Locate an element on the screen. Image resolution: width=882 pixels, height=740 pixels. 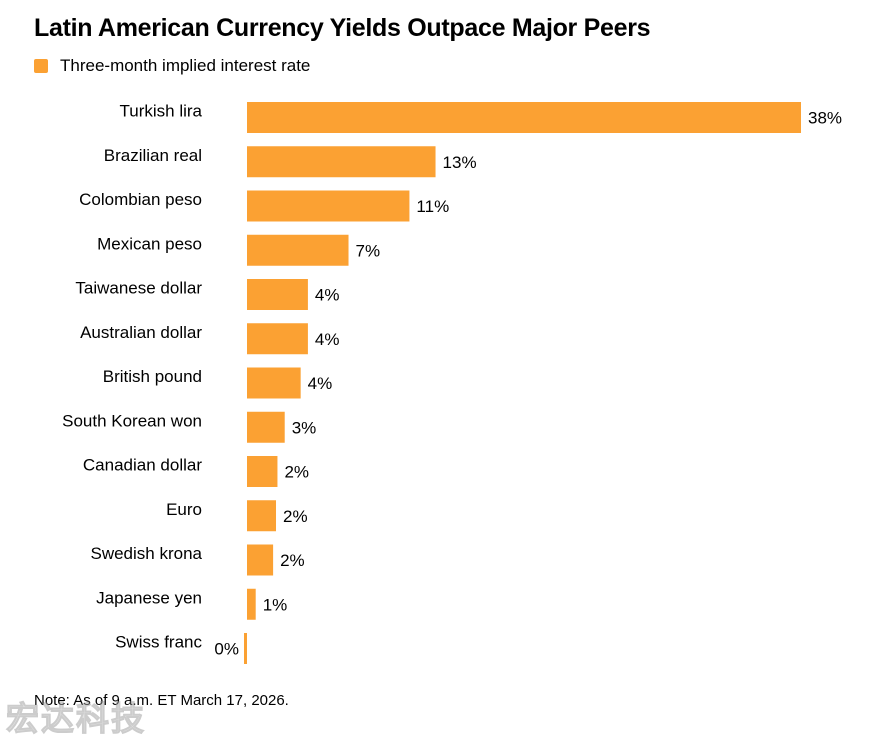
chart-legend: Three-month implied interest rate is located at coordinates (172, 66).